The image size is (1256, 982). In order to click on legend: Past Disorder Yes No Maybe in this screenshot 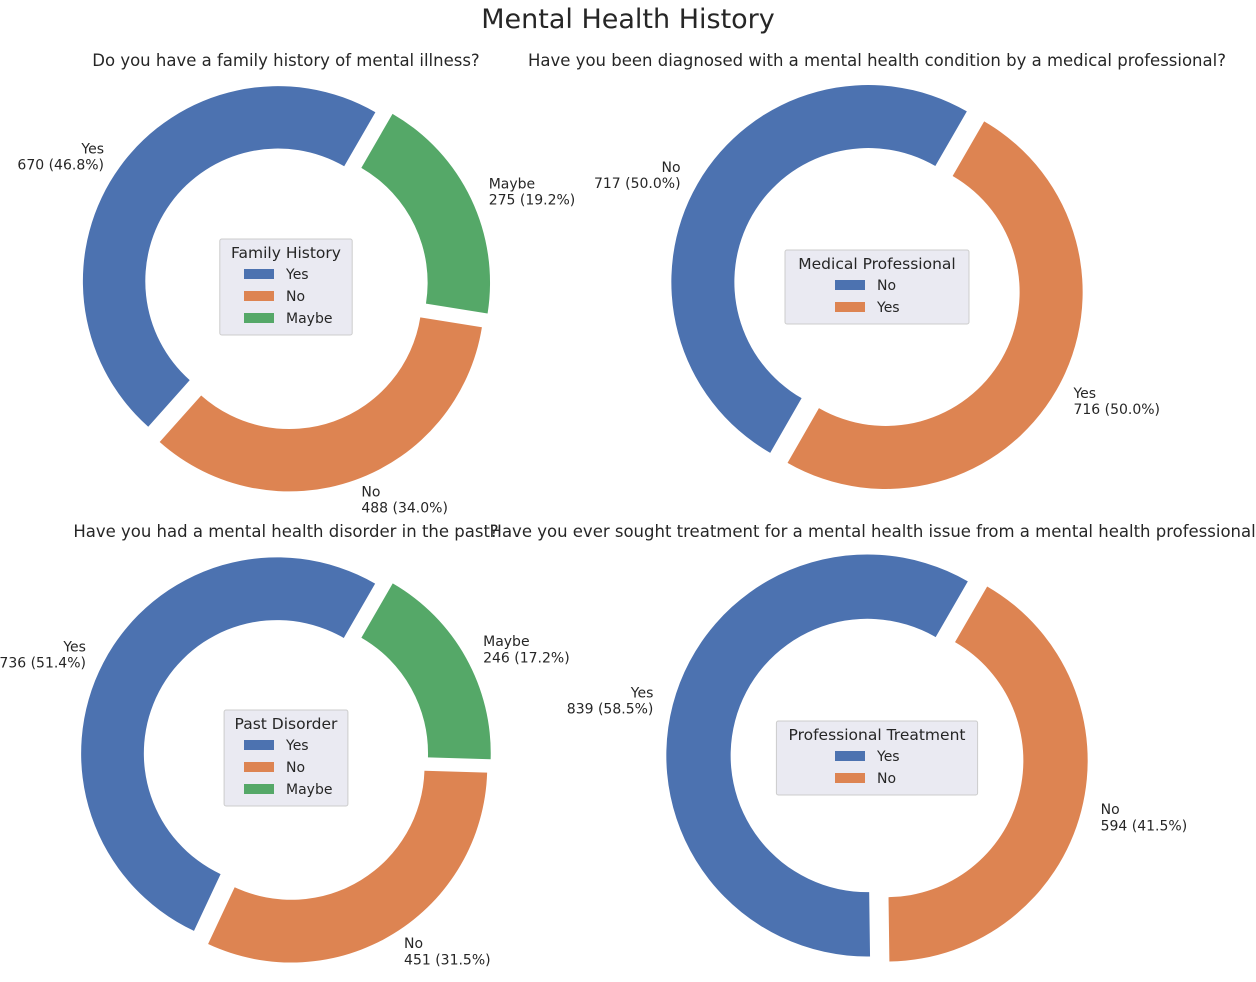, I will do `click(286, 758)`.